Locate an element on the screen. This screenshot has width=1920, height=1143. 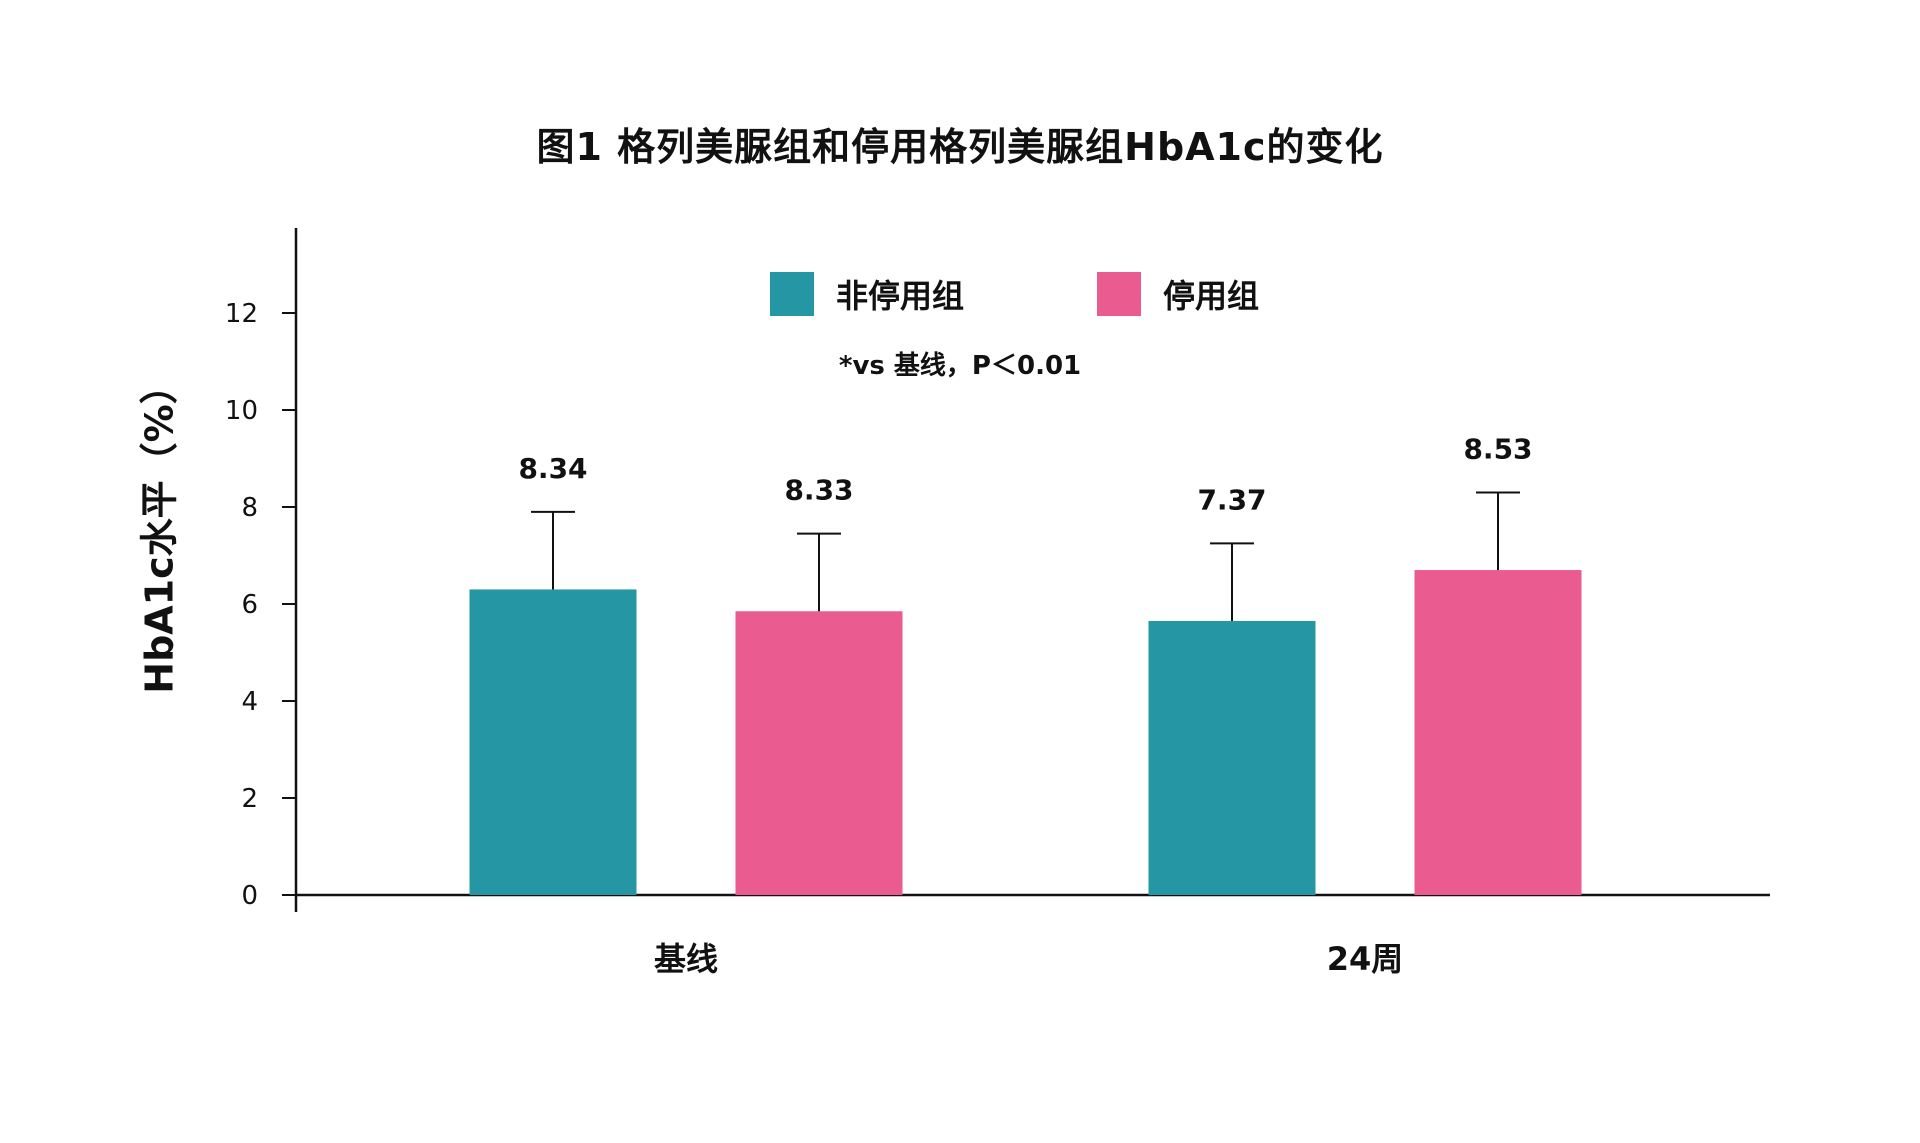
y-tick-label: 4 is located at coordinates (249, 702).